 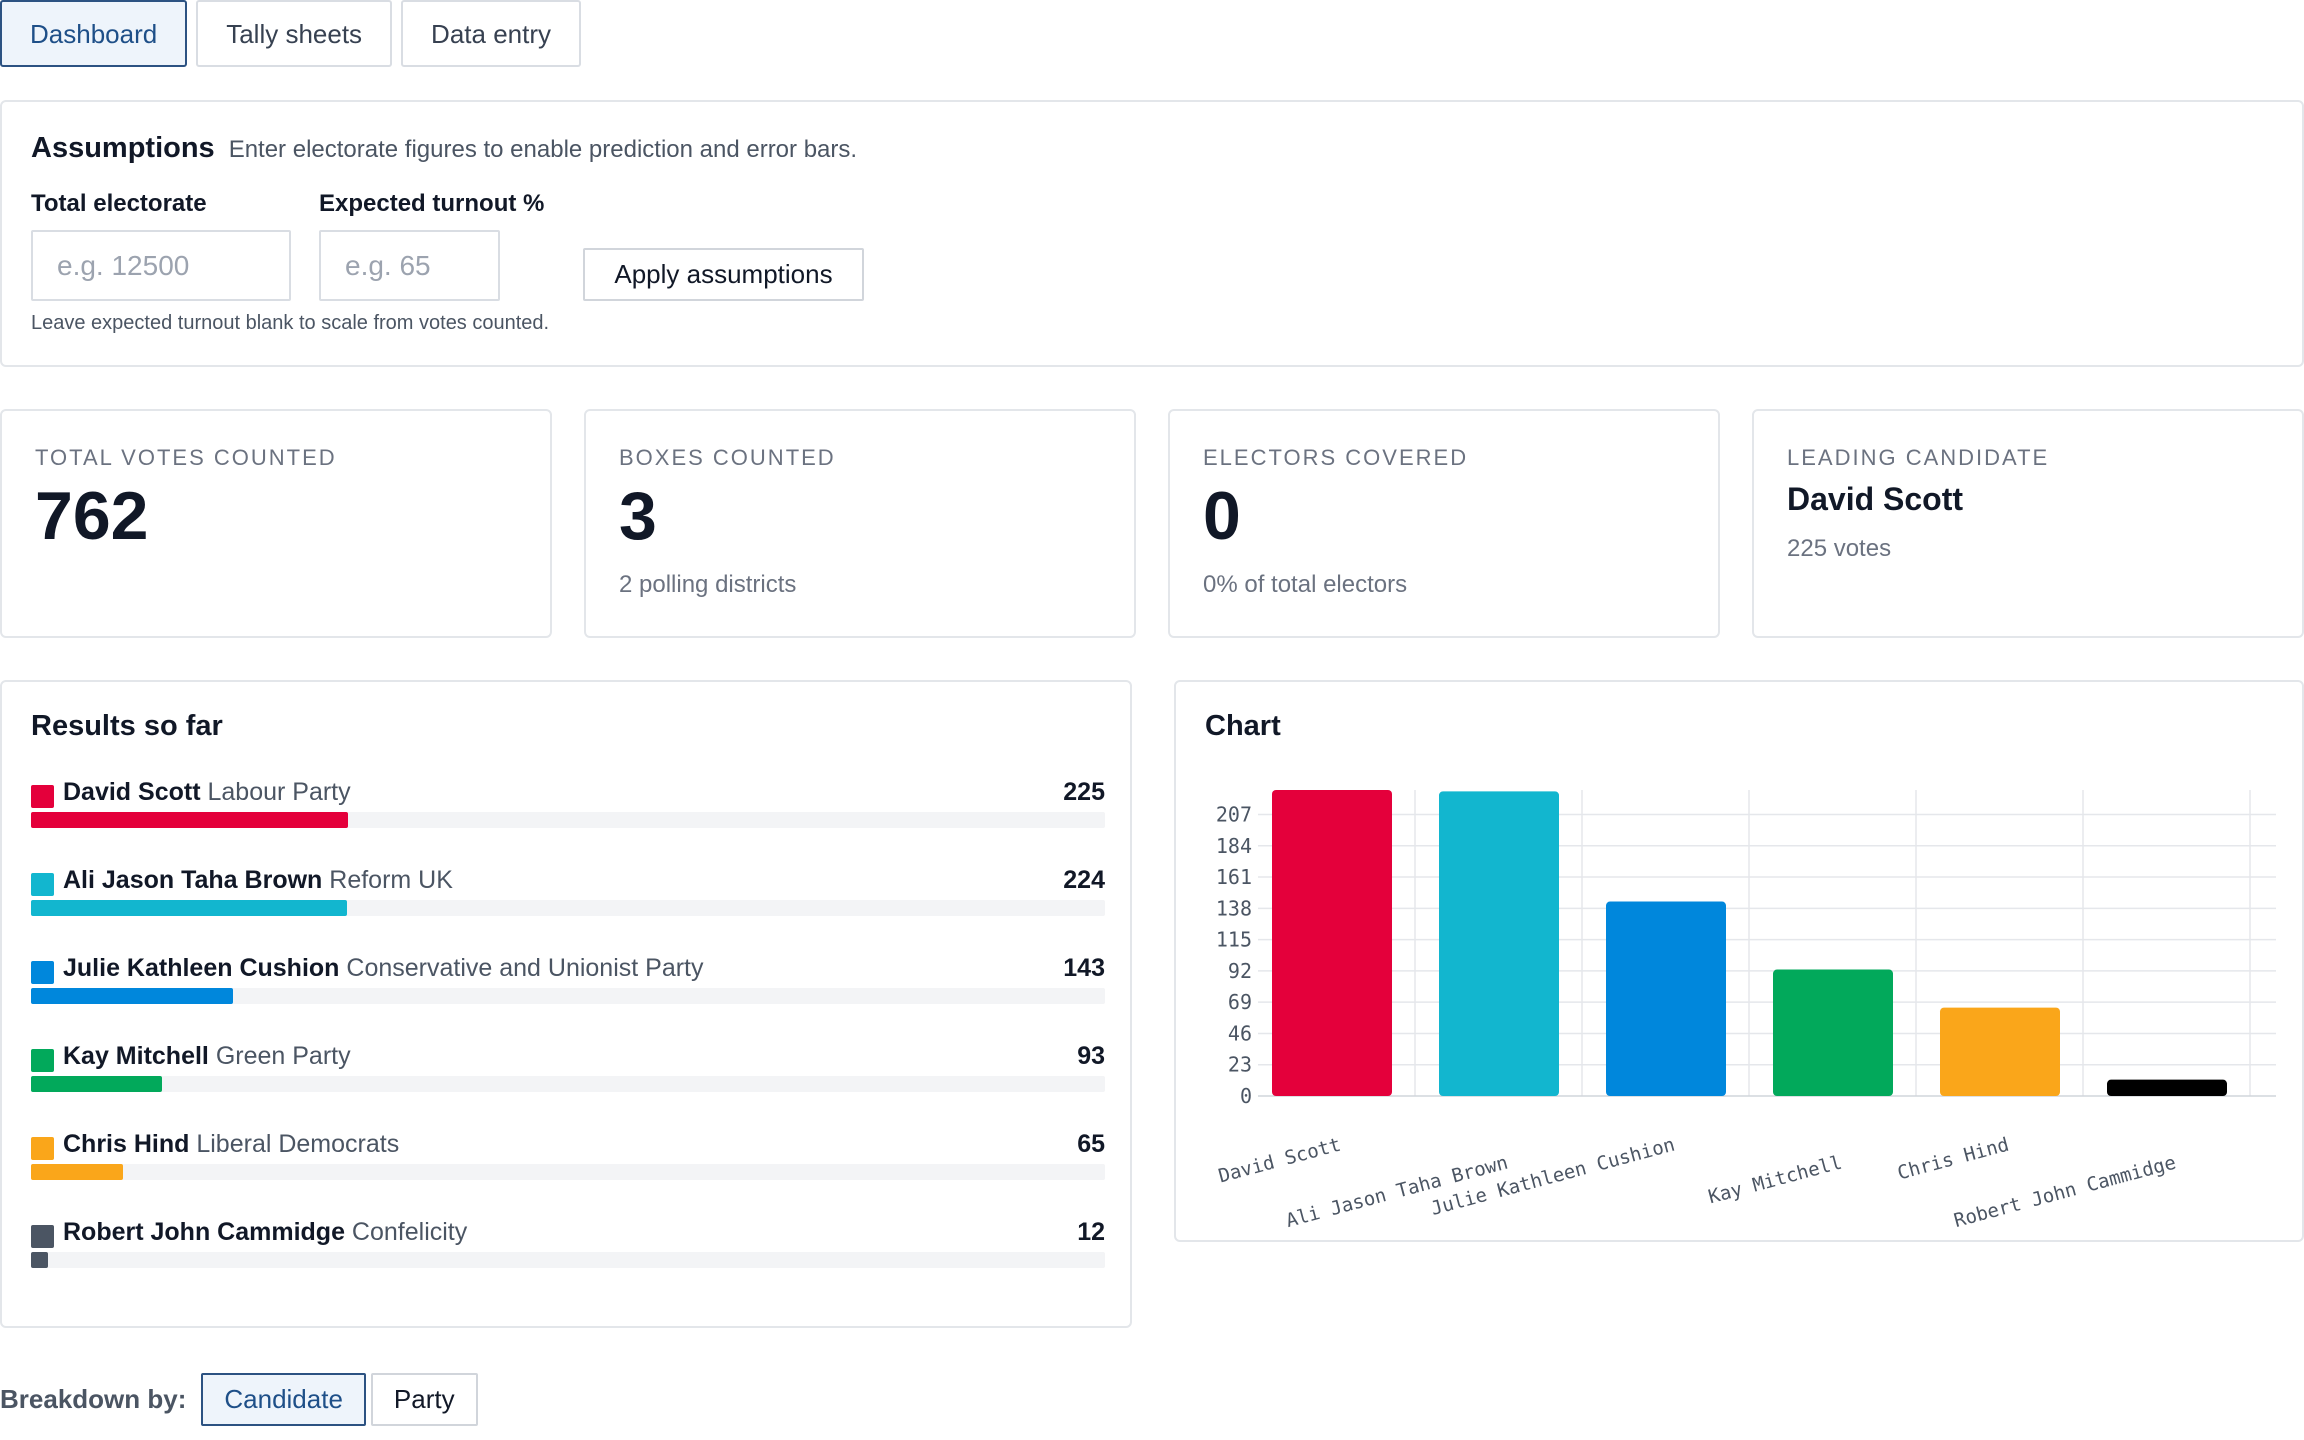 What do you see at coordinates (1953, 1159) in the screenshot?
I see `x-tick-label: Chris Hind` at bounding box center [1953, 1159].